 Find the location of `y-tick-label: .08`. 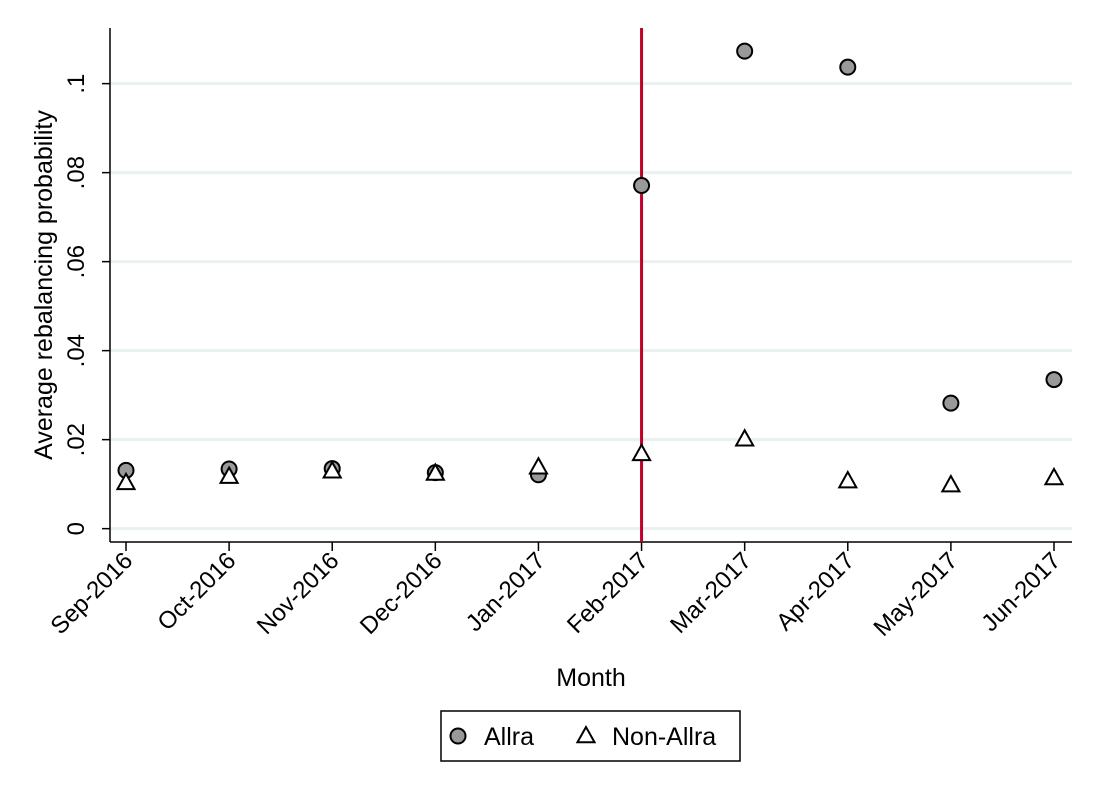

y-tick-label: .08 is located at coordinates (76, 172).